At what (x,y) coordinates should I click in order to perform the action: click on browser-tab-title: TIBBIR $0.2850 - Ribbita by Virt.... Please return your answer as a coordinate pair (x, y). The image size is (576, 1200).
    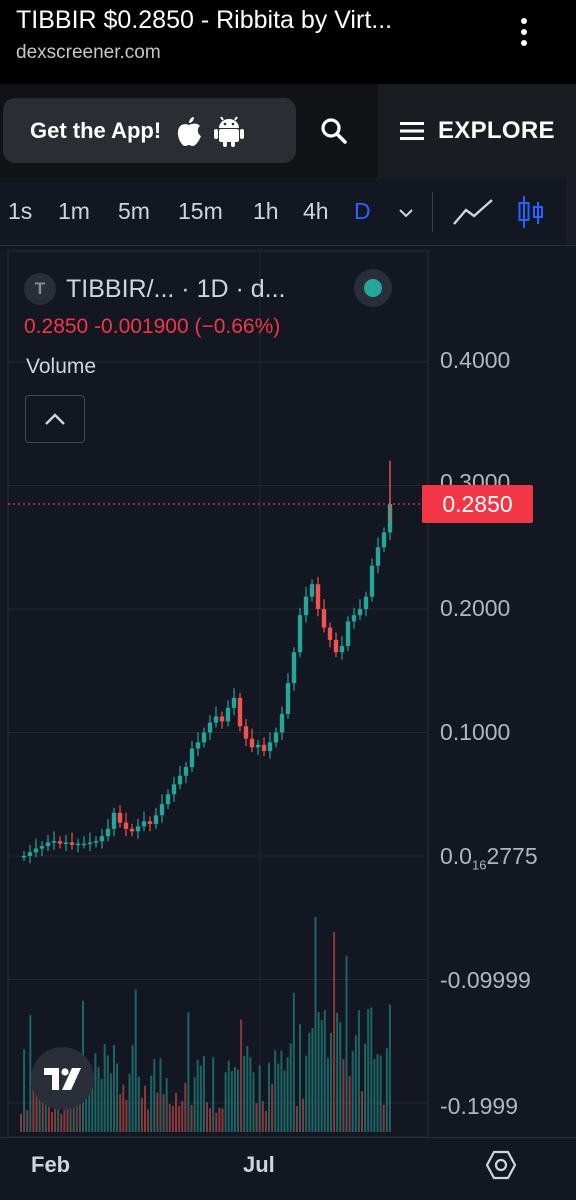
    Looking at the image, I should click on (204, 20).